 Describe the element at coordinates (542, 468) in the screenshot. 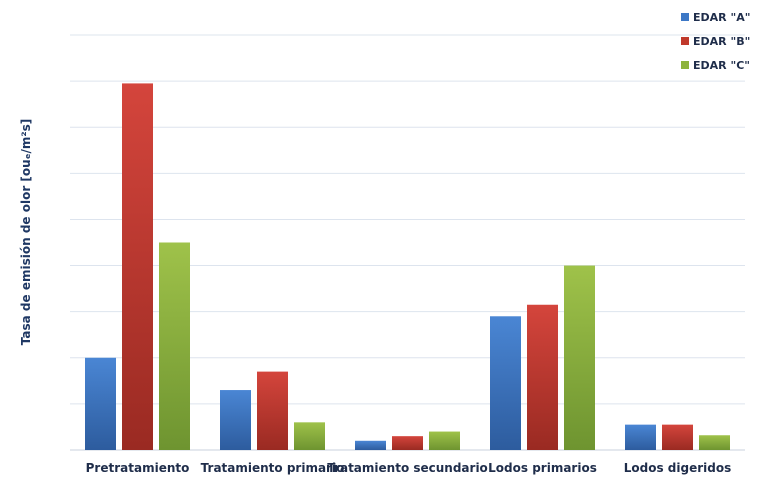

I see `x-tick-label: Lodos primarios` at that location.